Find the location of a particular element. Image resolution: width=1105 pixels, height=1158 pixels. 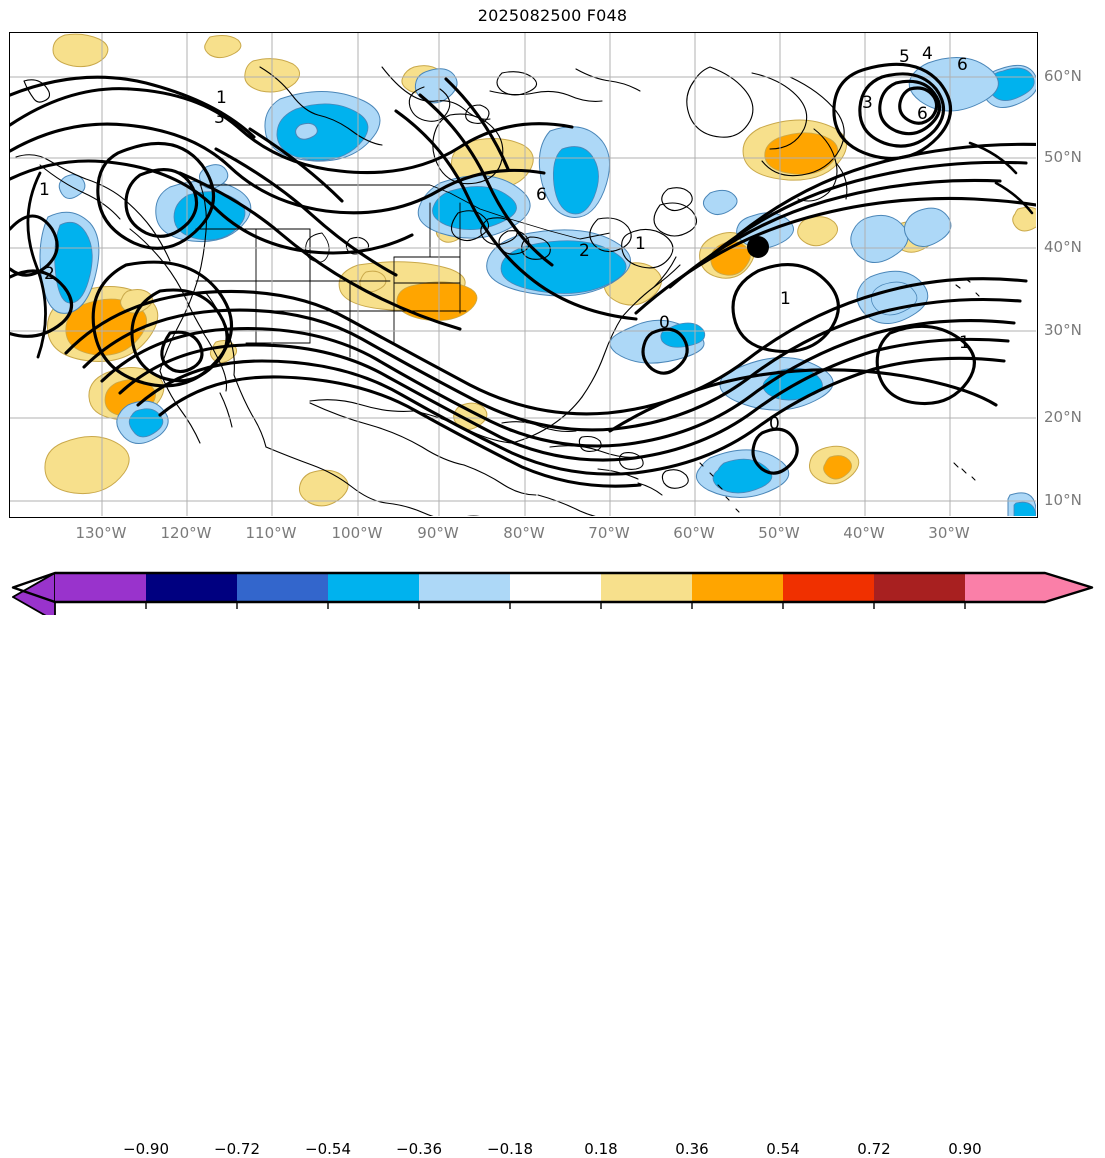

lon-tick-70w: 70°W is located at coordinates (609, 533).